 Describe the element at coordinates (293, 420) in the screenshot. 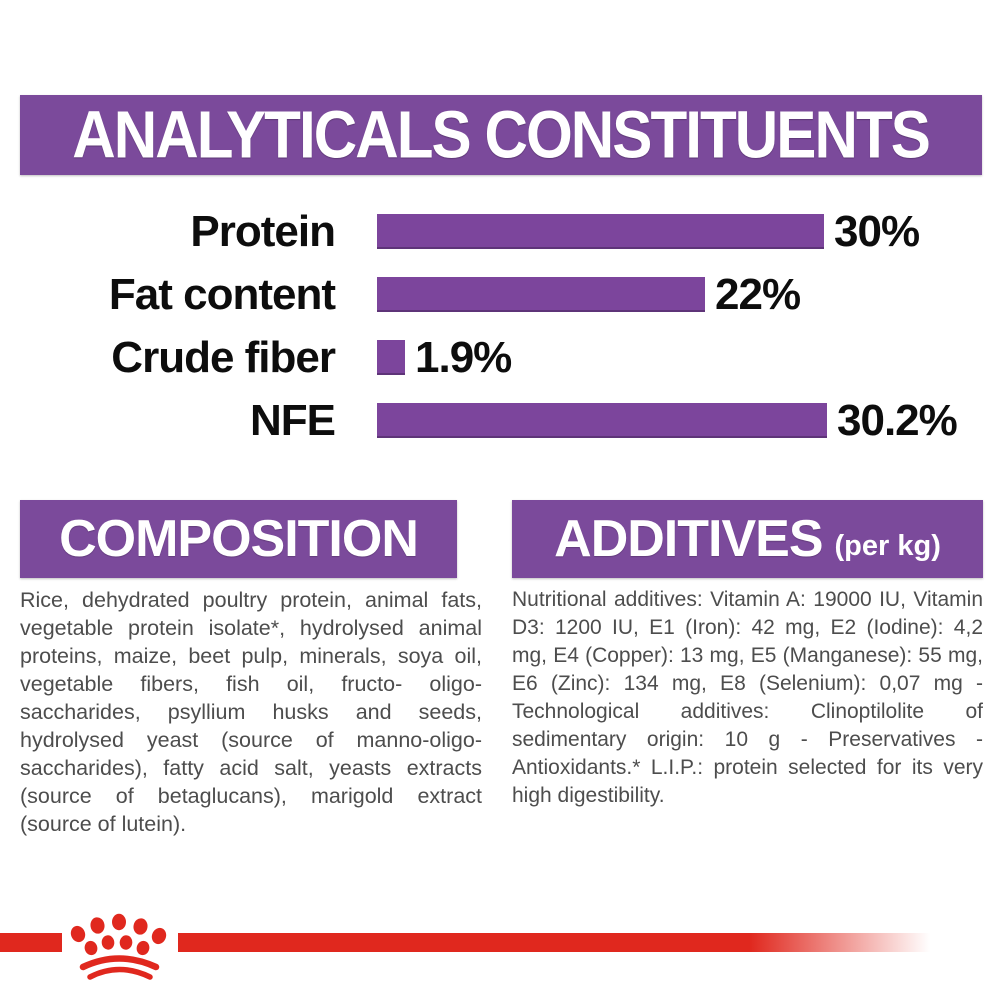

I see `chart-row-label: NFE` at that location.